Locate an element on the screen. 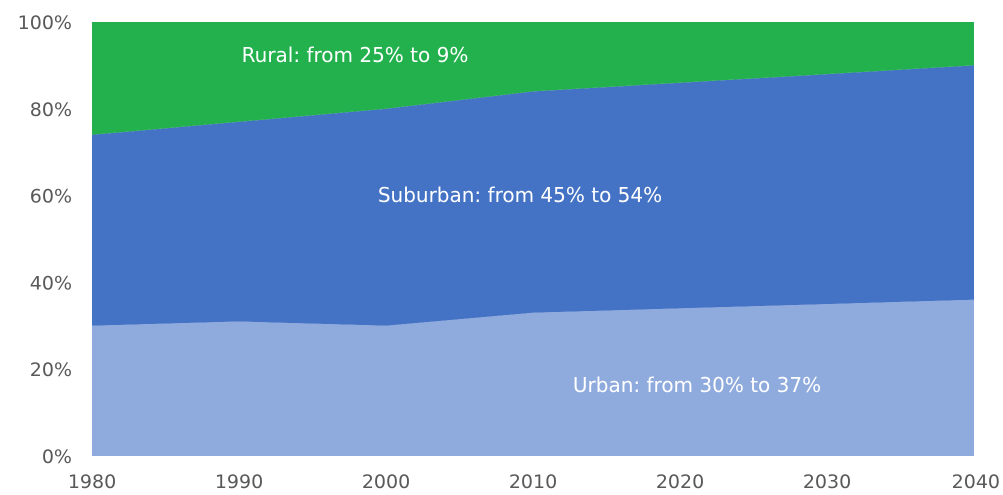 The image size is (1003, 495). x-tick-label: 2030 is located at coordinates (827, 482).